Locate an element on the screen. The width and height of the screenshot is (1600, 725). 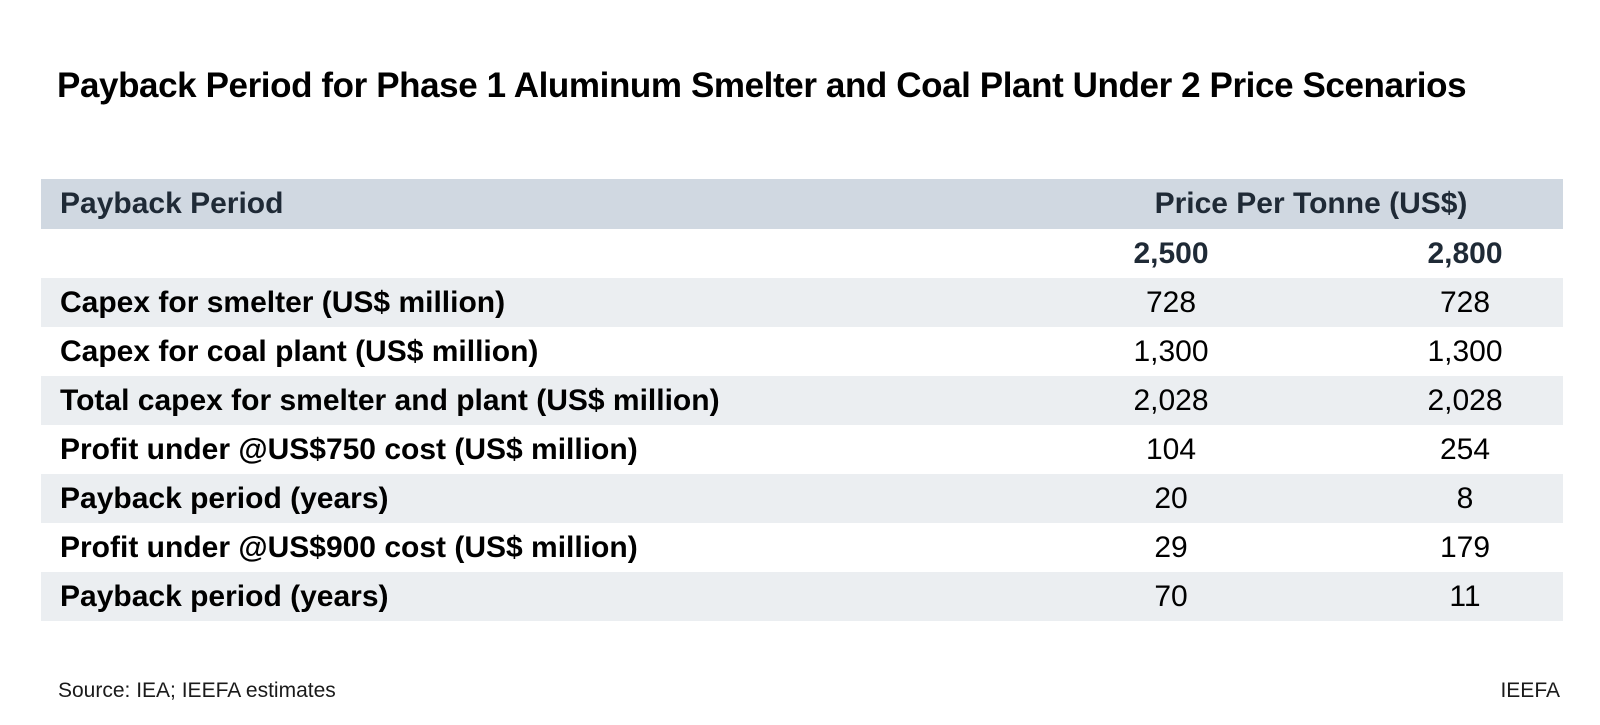
row-label: Profit under @US$900 cost (US$ million) is located at coordinates (349, 547).